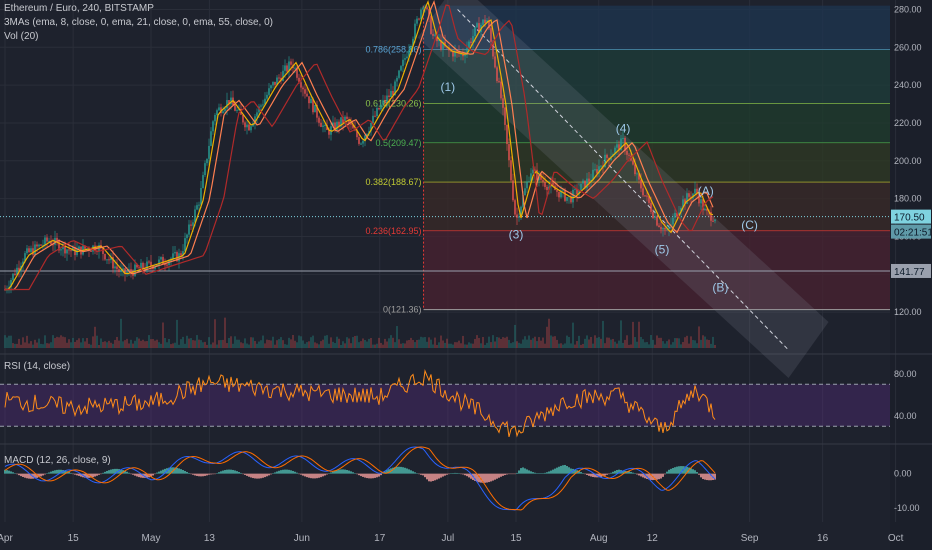  I want to click on level-price-tag-bg, so click(911, 270).